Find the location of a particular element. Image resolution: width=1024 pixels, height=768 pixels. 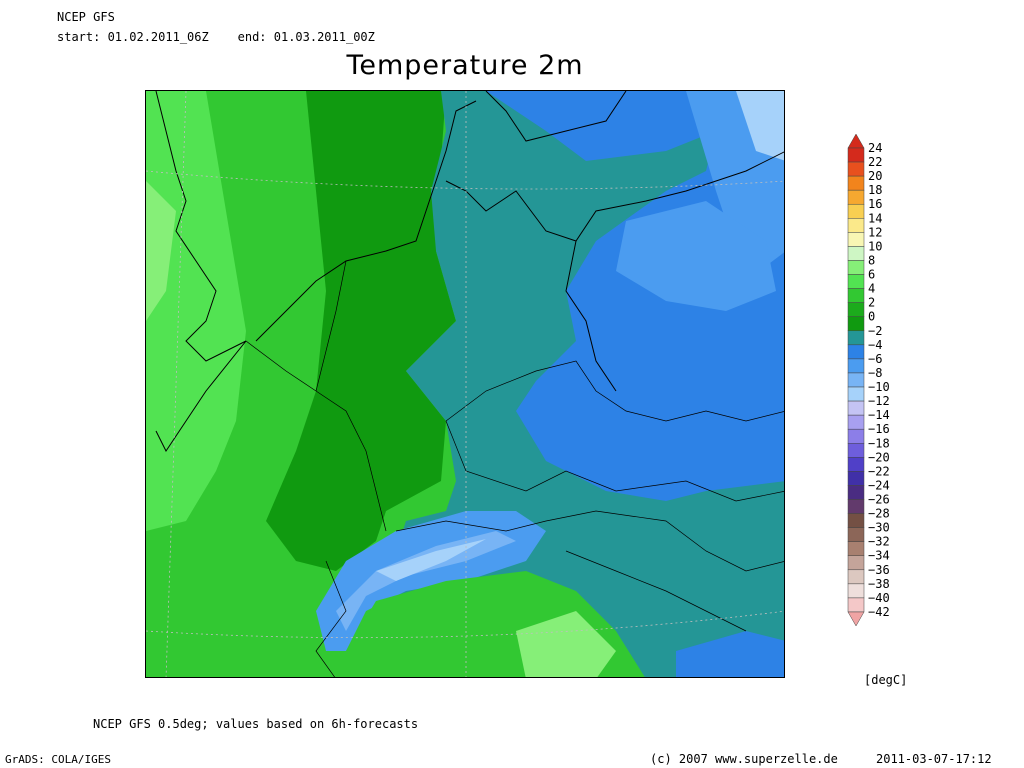

legend-level-label: −20 is located at coordinates (879, 457).